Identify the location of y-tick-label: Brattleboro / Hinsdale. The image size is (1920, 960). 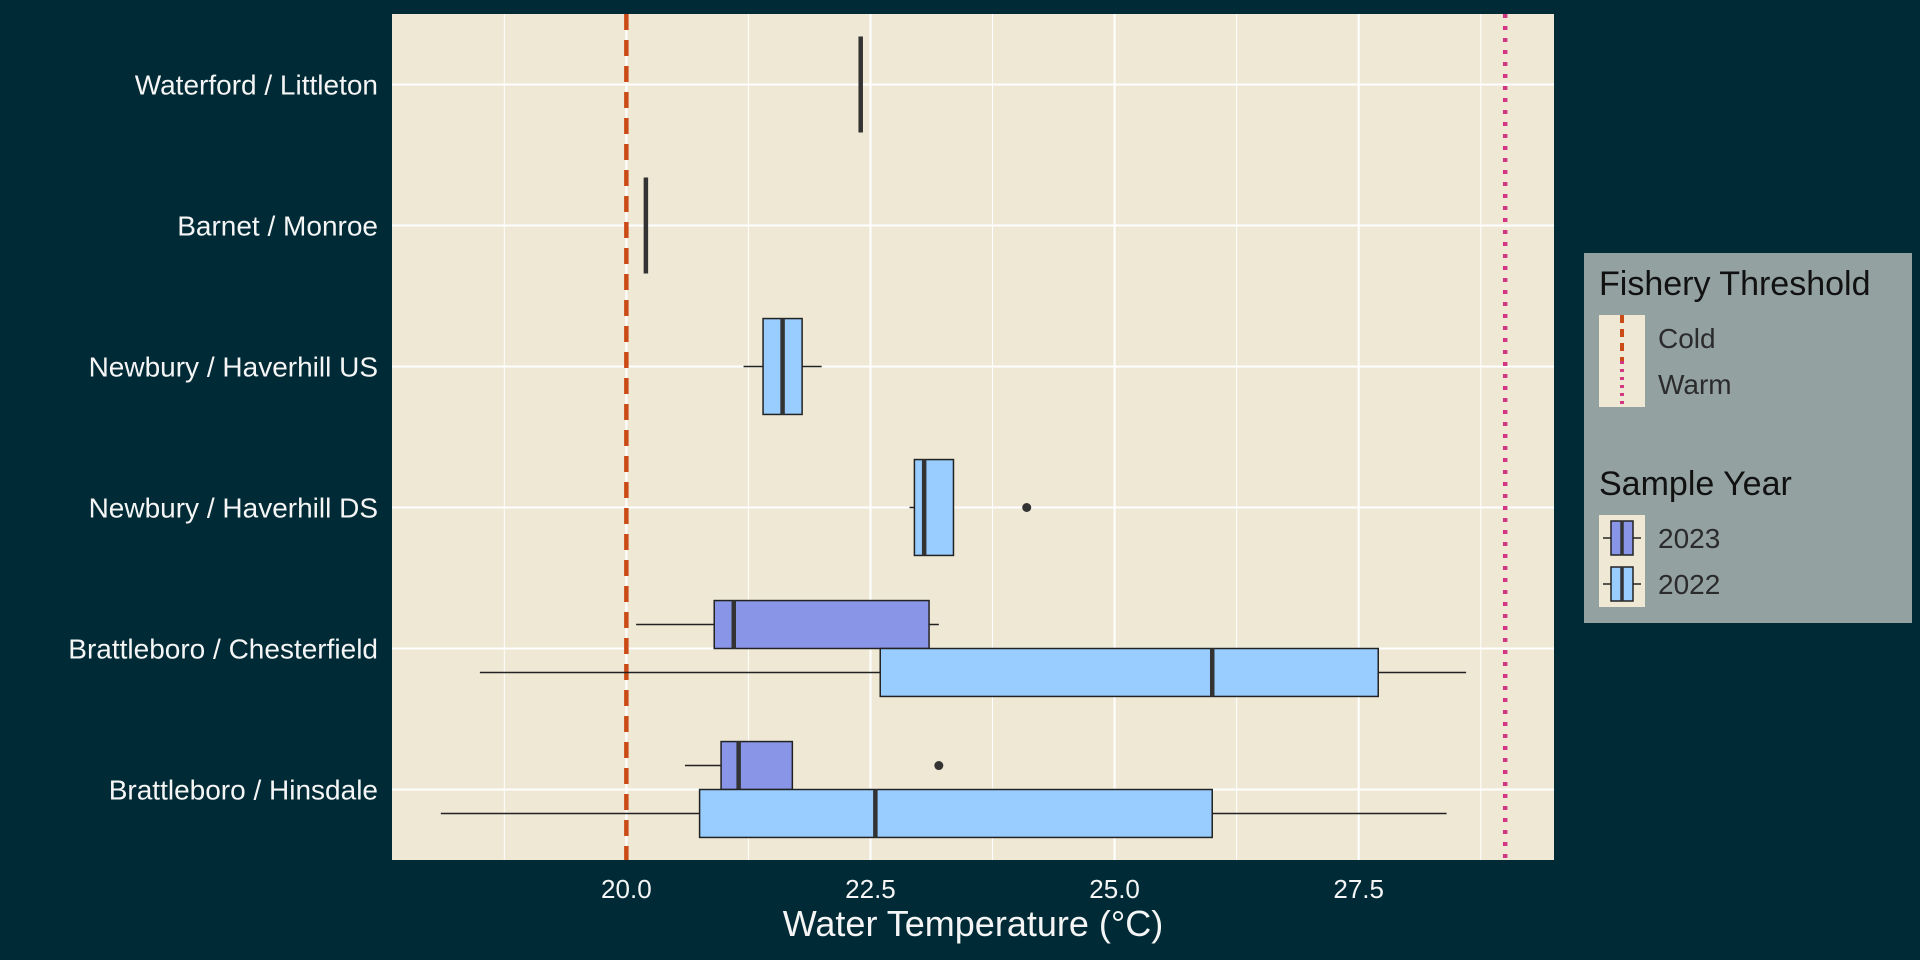
(243, 790).